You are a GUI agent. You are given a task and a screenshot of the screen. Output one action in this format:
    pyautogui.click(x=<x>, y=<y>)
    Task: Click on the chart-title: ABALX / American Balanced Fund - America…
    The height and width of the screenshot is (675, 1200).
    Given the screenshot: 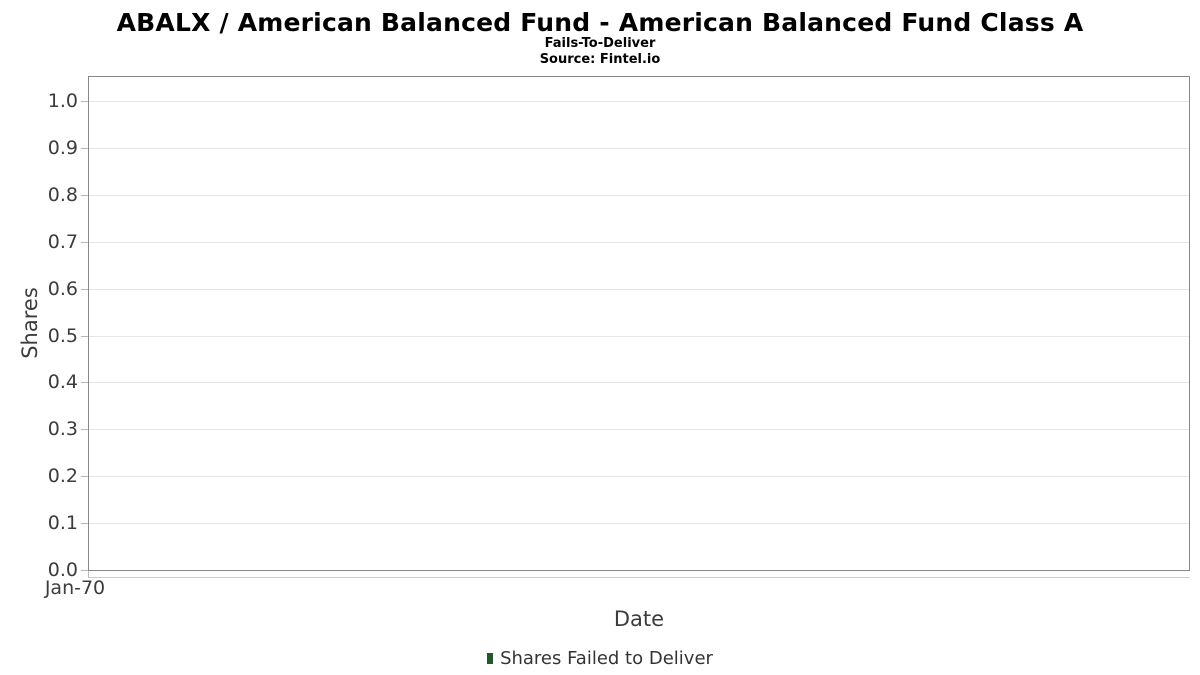 What is the action you would take?
    pyautogui.click(x=600, y=22)
    